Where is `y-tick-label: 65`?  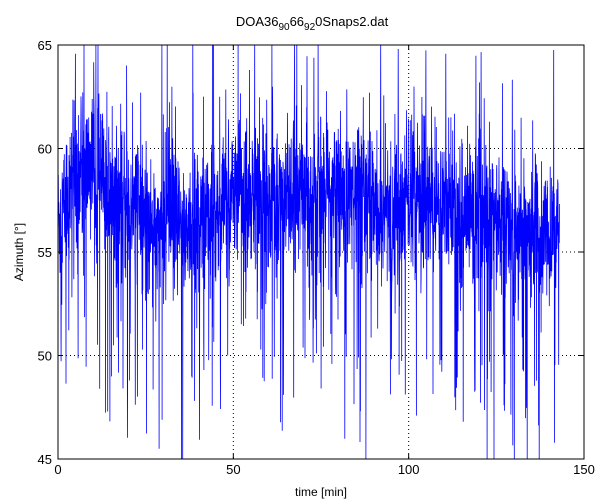 y-tick-label: 65 is located at coordinates (45, 45).